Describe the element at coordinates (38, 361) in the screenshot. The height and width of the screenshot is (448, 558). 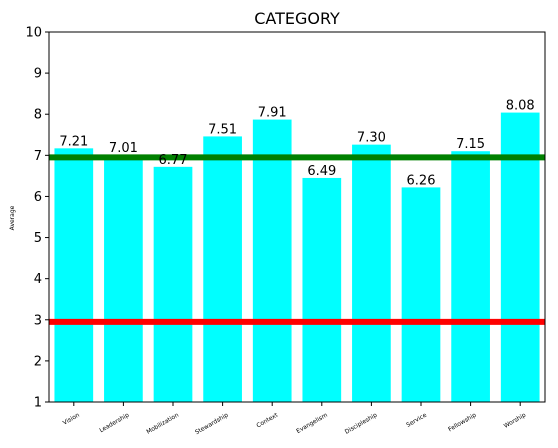
I see `y-tick-label-2: 2` at that location.